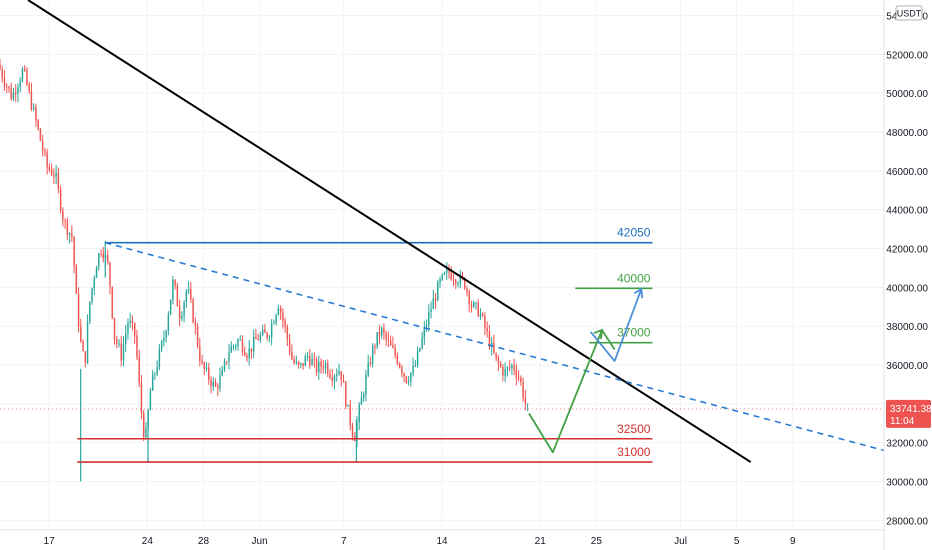 The width and height of the screenshot is (932, 550). What do you see at coordinates (907, 482) in the screenshot?
I see `price-tick-label: 30000.00` at bounding box center [907, 482].